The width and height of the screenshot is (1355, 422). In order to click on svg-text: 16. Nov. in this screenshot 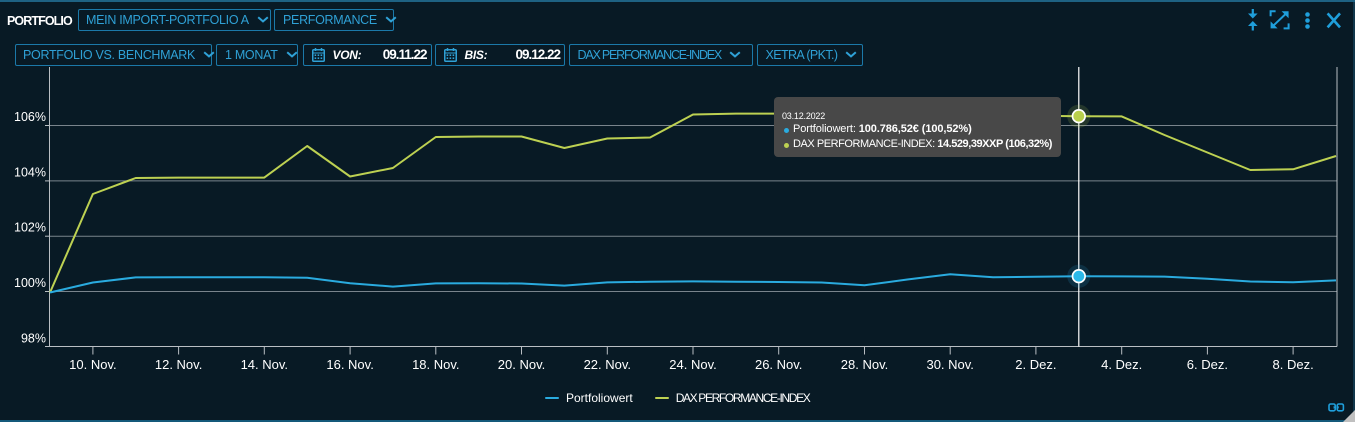, I will do `click(349, 364)`.